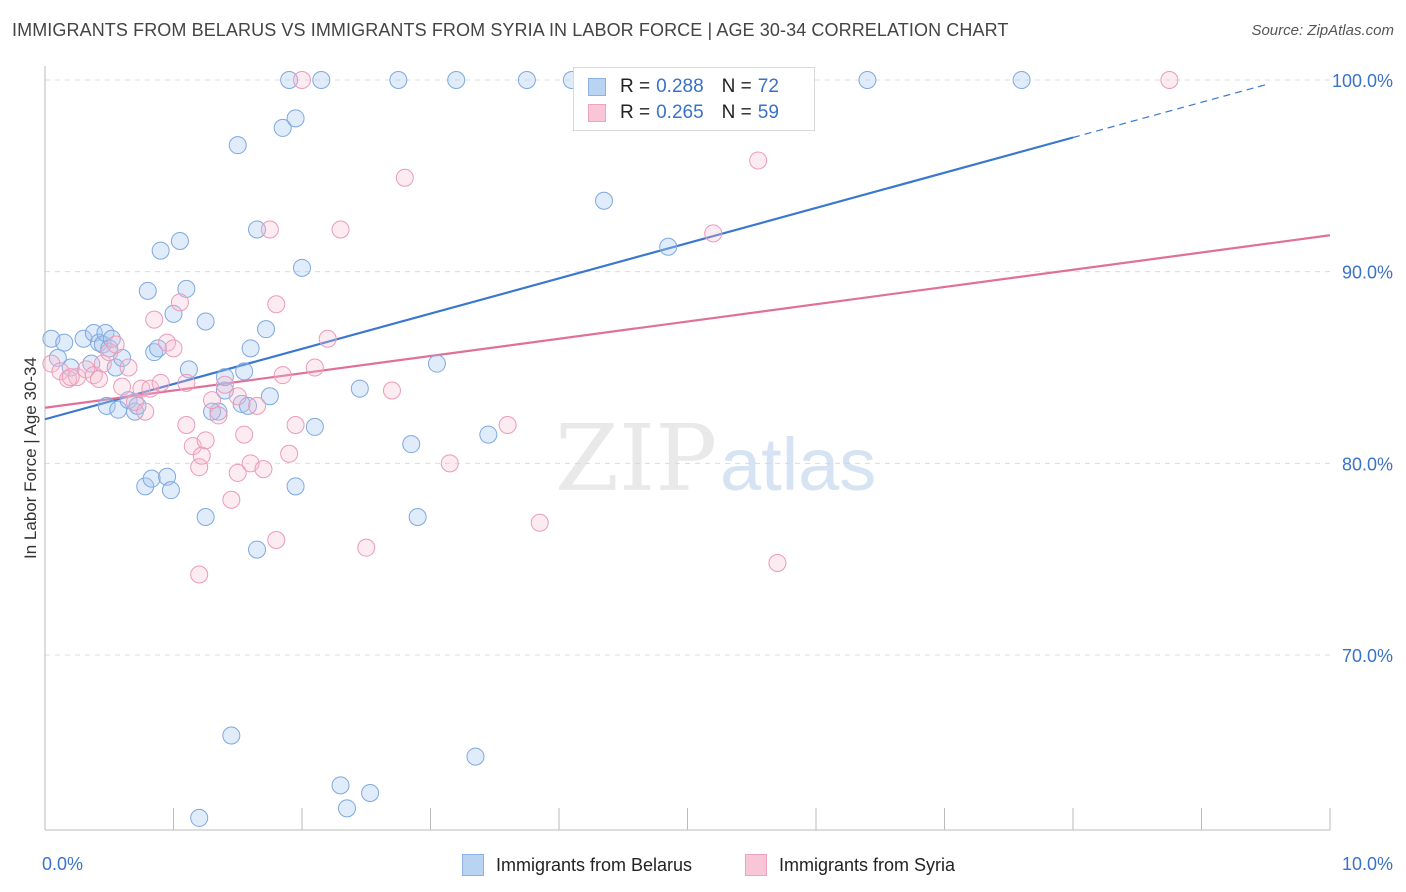 Image resolution: width=1406 pixels, height=892 pixels. What do you see at coordinates (1322, 30) in the screenshot?
I see `source-label: Source: ZipAtlas.com` at bounding box center [1322, 30].